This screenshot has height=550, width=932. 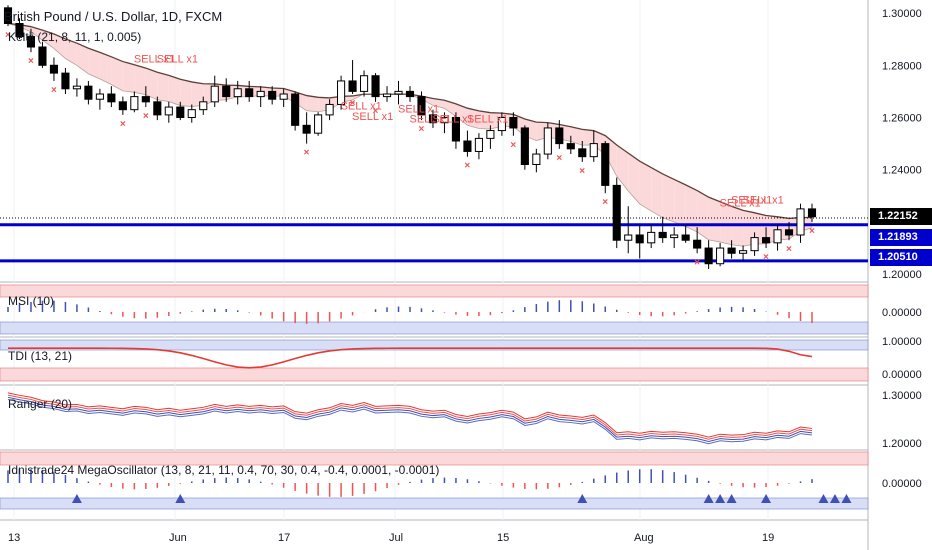 What do you see at coordinates (434, 328) in the screenshot?
I see `msi-lower-zone` at bounding box center [434, 328].